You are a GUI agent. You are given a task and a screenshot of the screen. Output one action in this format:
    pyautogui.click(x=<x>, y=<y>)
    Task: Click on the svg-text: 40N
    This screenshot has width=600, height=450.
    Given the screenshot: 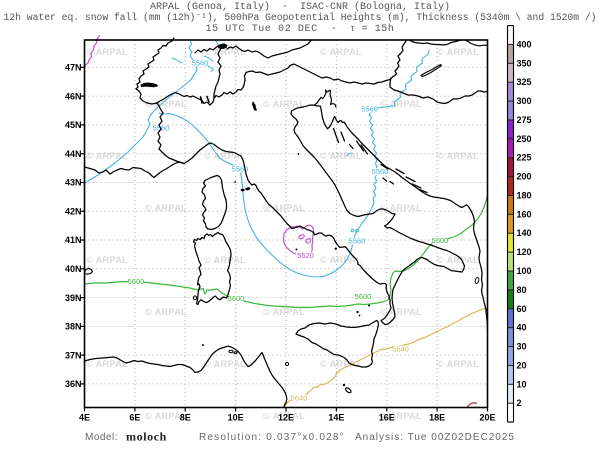 What is the action you would take?
    pyautogui.click(x=73, y=269)
    